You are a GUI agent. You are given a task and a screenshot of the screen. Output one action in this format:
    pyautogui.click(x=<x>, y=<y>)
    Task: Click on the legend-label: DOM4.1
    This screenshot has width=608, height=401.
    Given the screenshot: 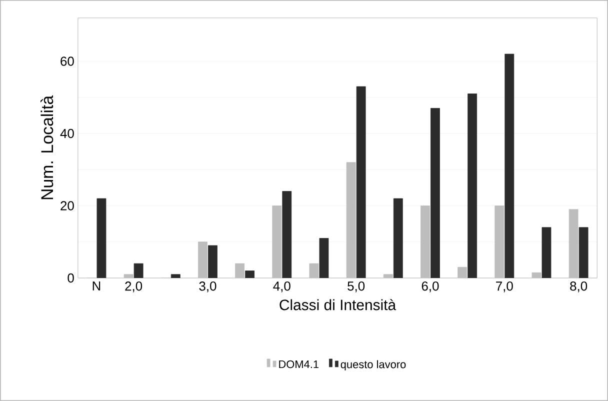 What is the action you would take?
    pyautogui.click(x=299, y=364)
    